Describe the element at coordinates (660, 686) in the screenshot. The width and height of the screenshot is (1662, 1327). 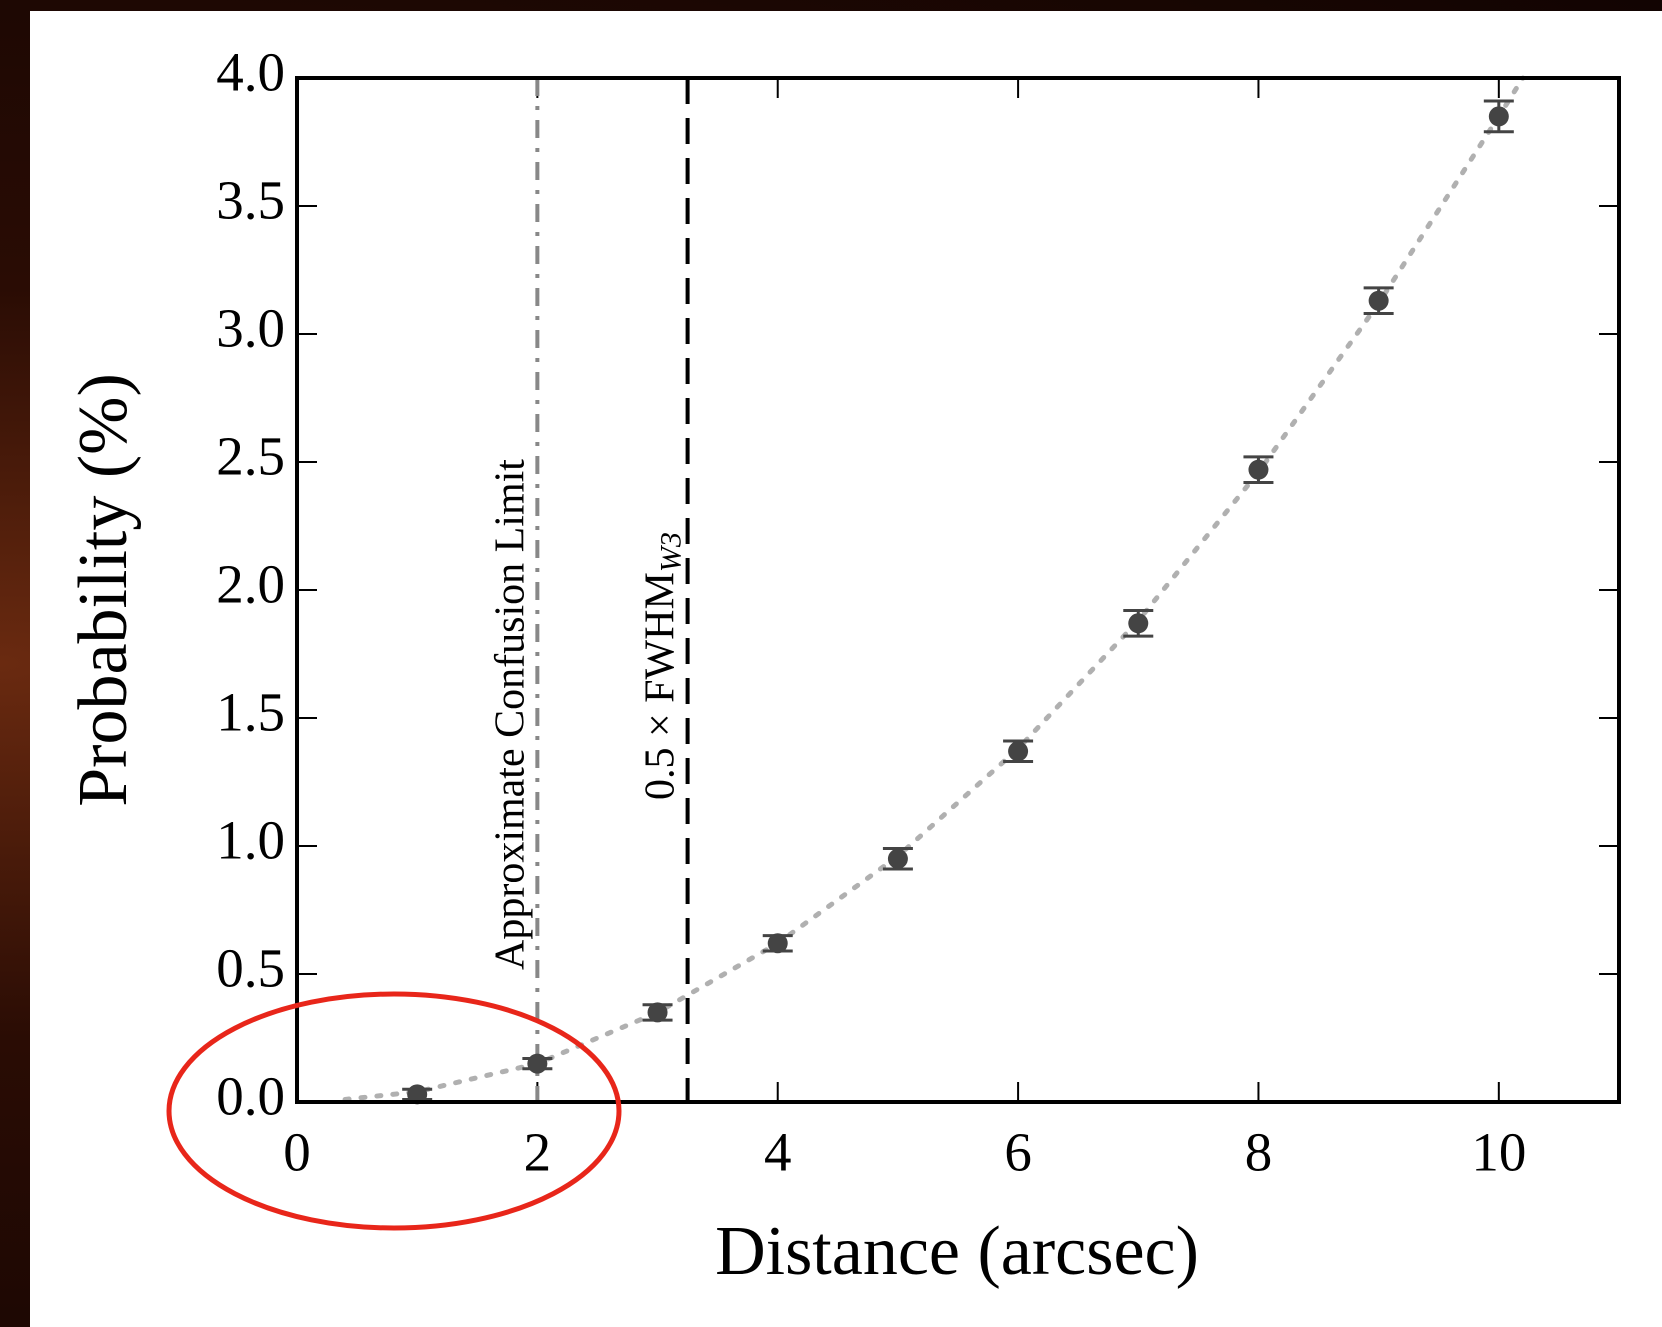
I see `reference-label-text: 0.5 × FWHM` at that location.